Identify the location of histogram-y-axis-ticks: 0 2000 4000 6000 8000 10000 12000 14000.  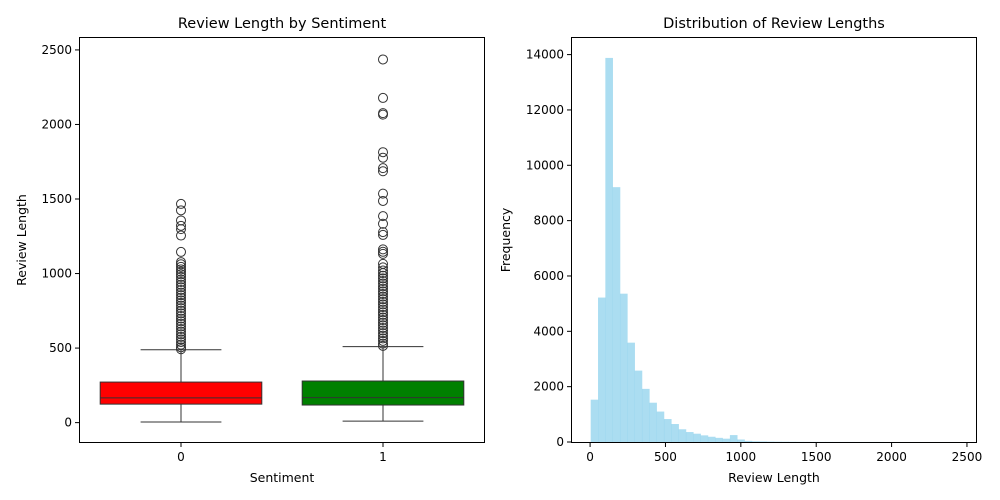
(549, 248).